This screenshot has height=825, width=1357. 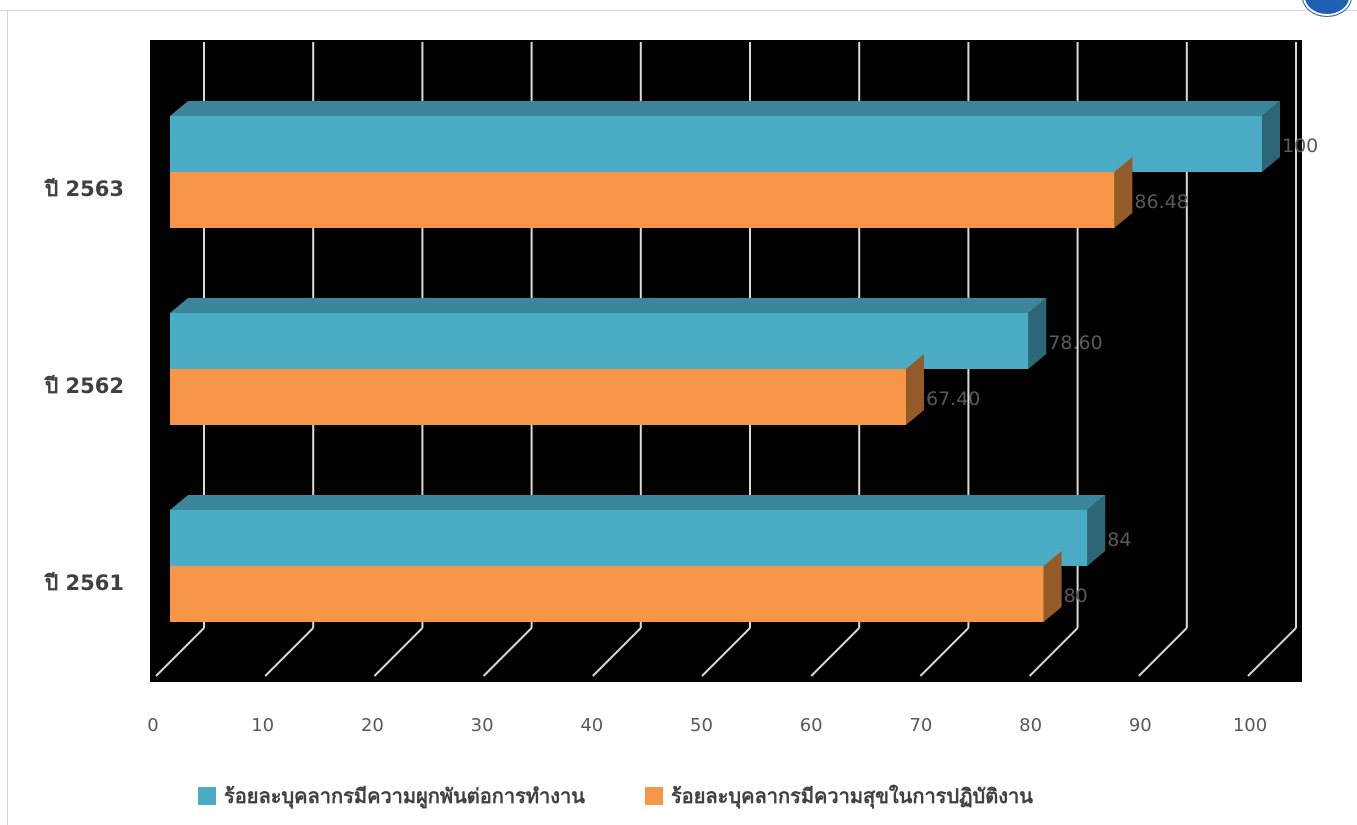 I want to click on legend-swatch-engagement, so click(x=207, y=796).